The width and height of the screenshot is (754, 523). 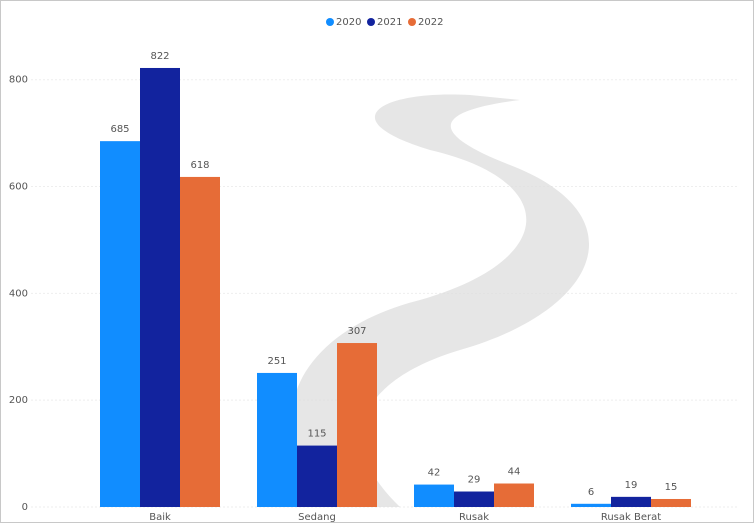 I want to click on data-label: 6, so click(x=591, y=492).